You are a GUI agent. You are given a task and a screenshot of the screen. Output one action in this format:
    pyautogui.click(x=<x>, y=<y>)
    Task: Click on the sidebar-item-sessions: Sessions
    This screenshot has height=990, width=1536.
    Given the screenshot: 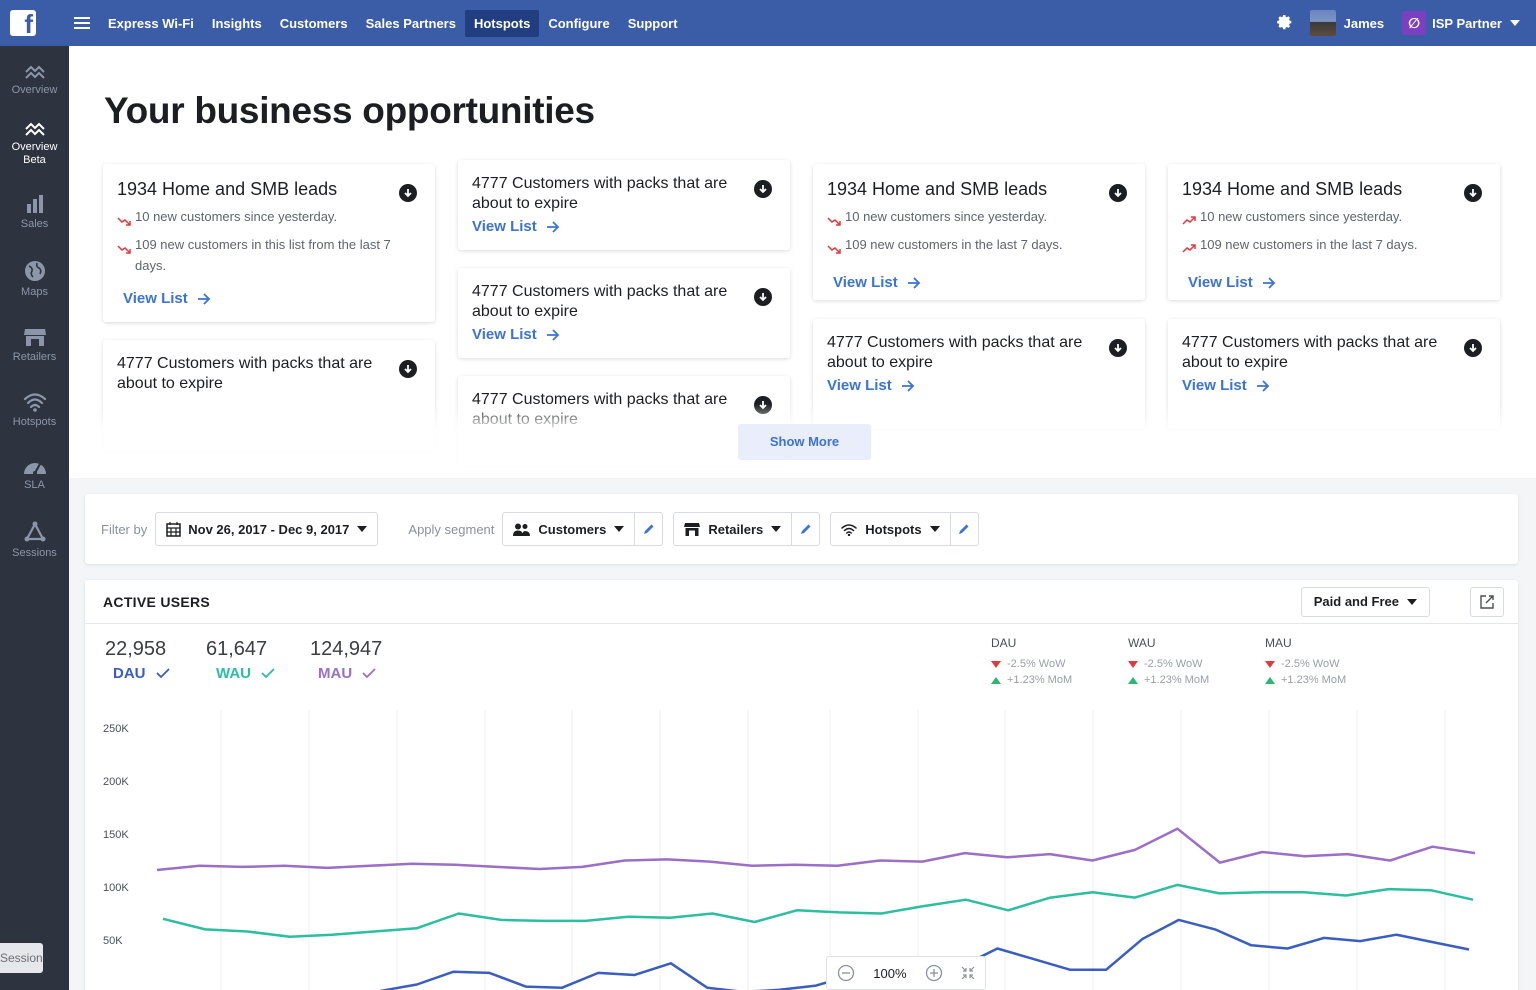 What is the action you would take?
    pyautogui.click(x=34, y=540)
    